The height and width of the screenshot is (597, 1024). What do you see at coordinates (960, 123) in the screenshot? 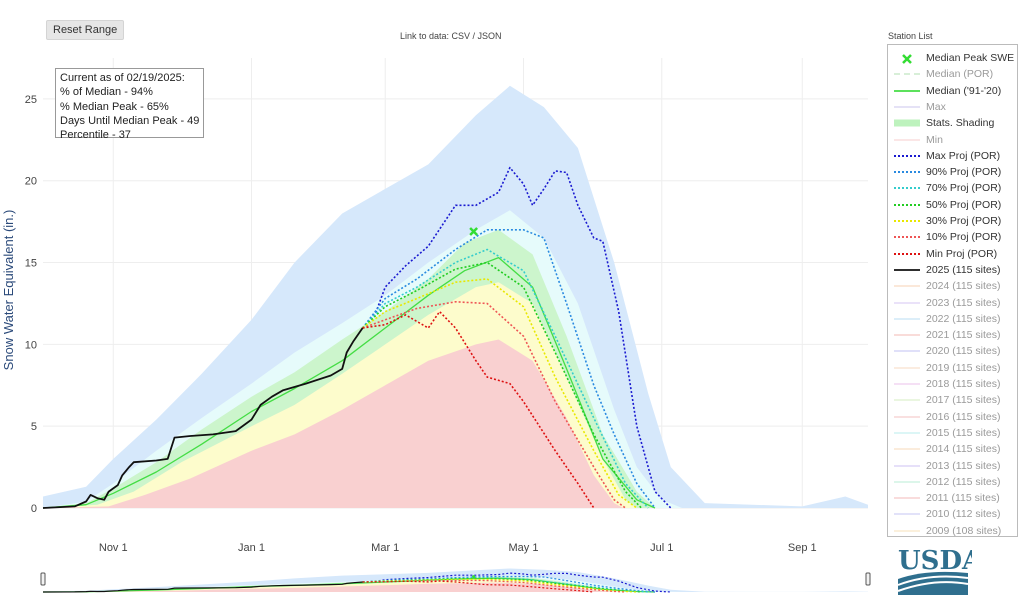
I see `legend-label: Stats. Shading` at bounding box center [960, 123].